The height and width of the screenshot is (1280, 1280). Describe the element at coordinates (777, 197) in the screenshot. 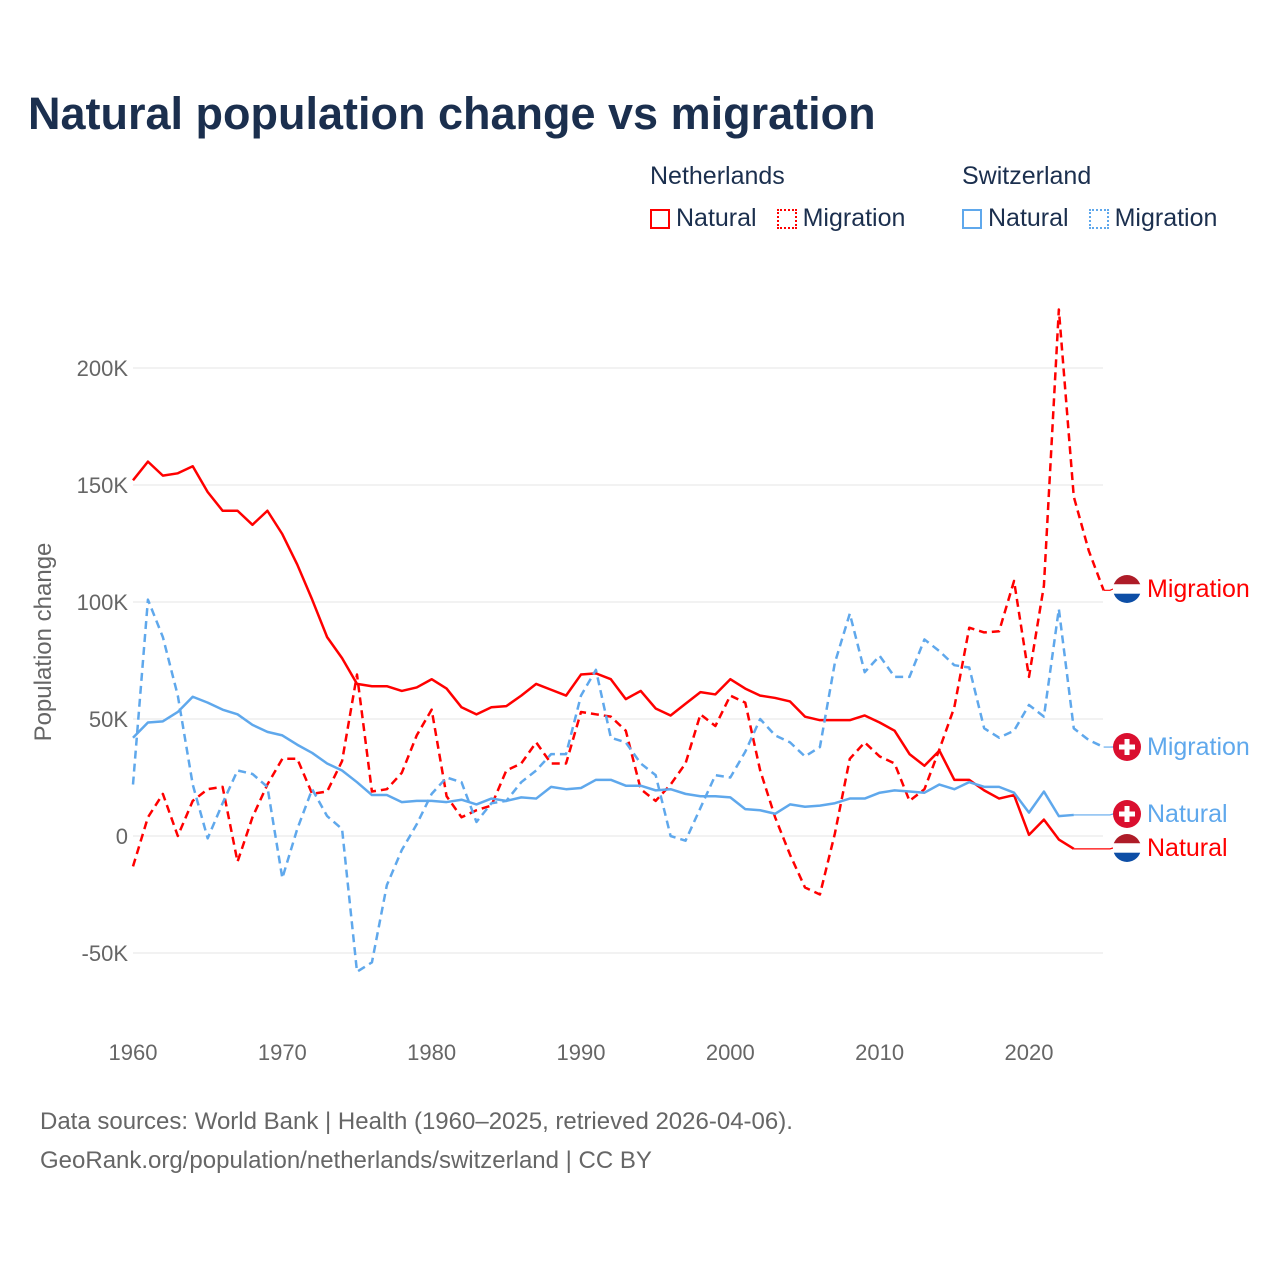

I see `legend-netherlands: Netherlands Natural Migration` at that location.